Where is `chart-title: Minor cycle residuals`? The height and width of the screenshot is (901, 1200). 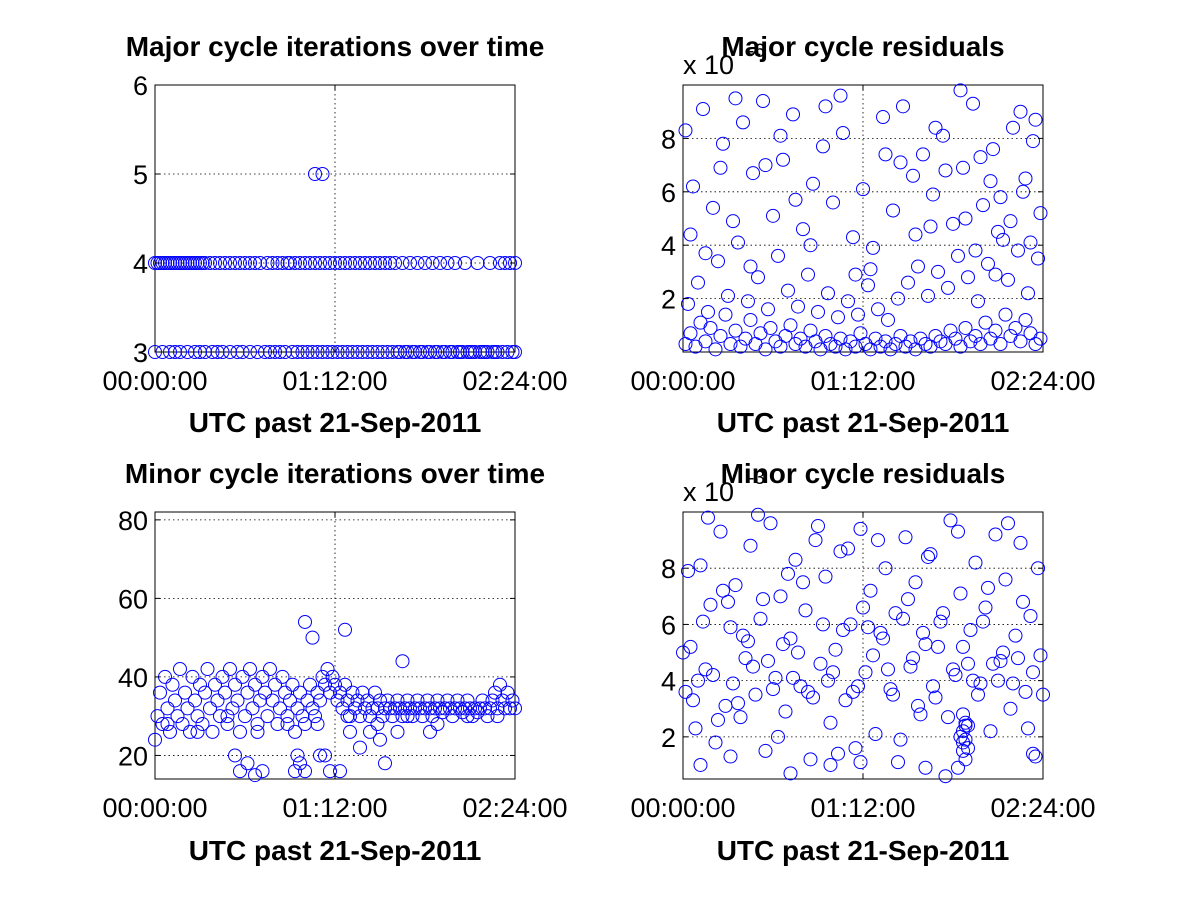
chart-title: Minor cycle residuals is located at coordinates (863, 473).